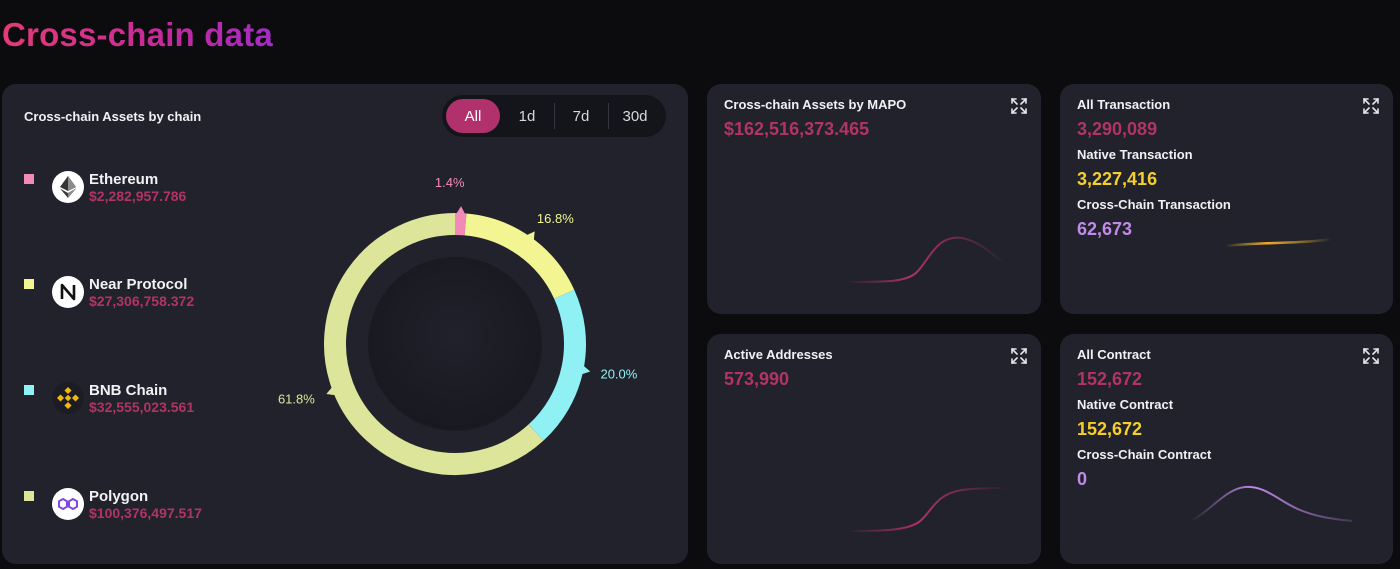  What do you see at coordinates (296, 398) in the screenshot?
I see `donut-label: 61.8%` at bounding box center [296, 398].